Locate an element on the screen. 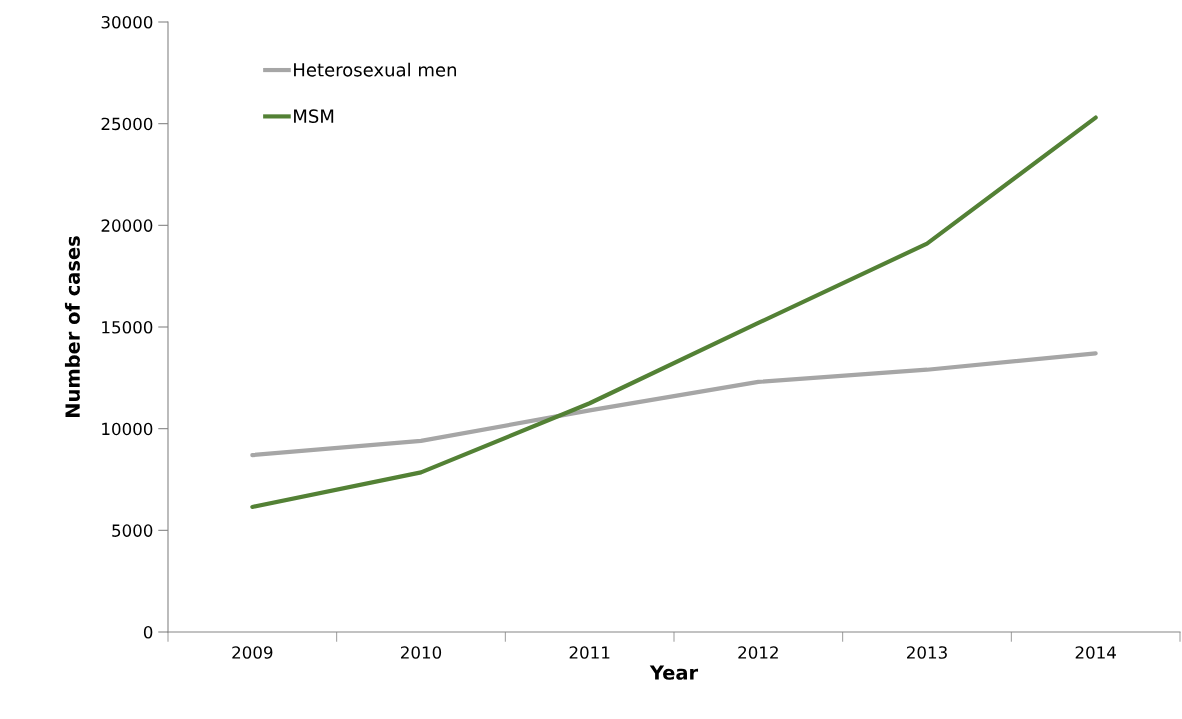  y-tick-label: 15000 is located at coordinates (127, 327).